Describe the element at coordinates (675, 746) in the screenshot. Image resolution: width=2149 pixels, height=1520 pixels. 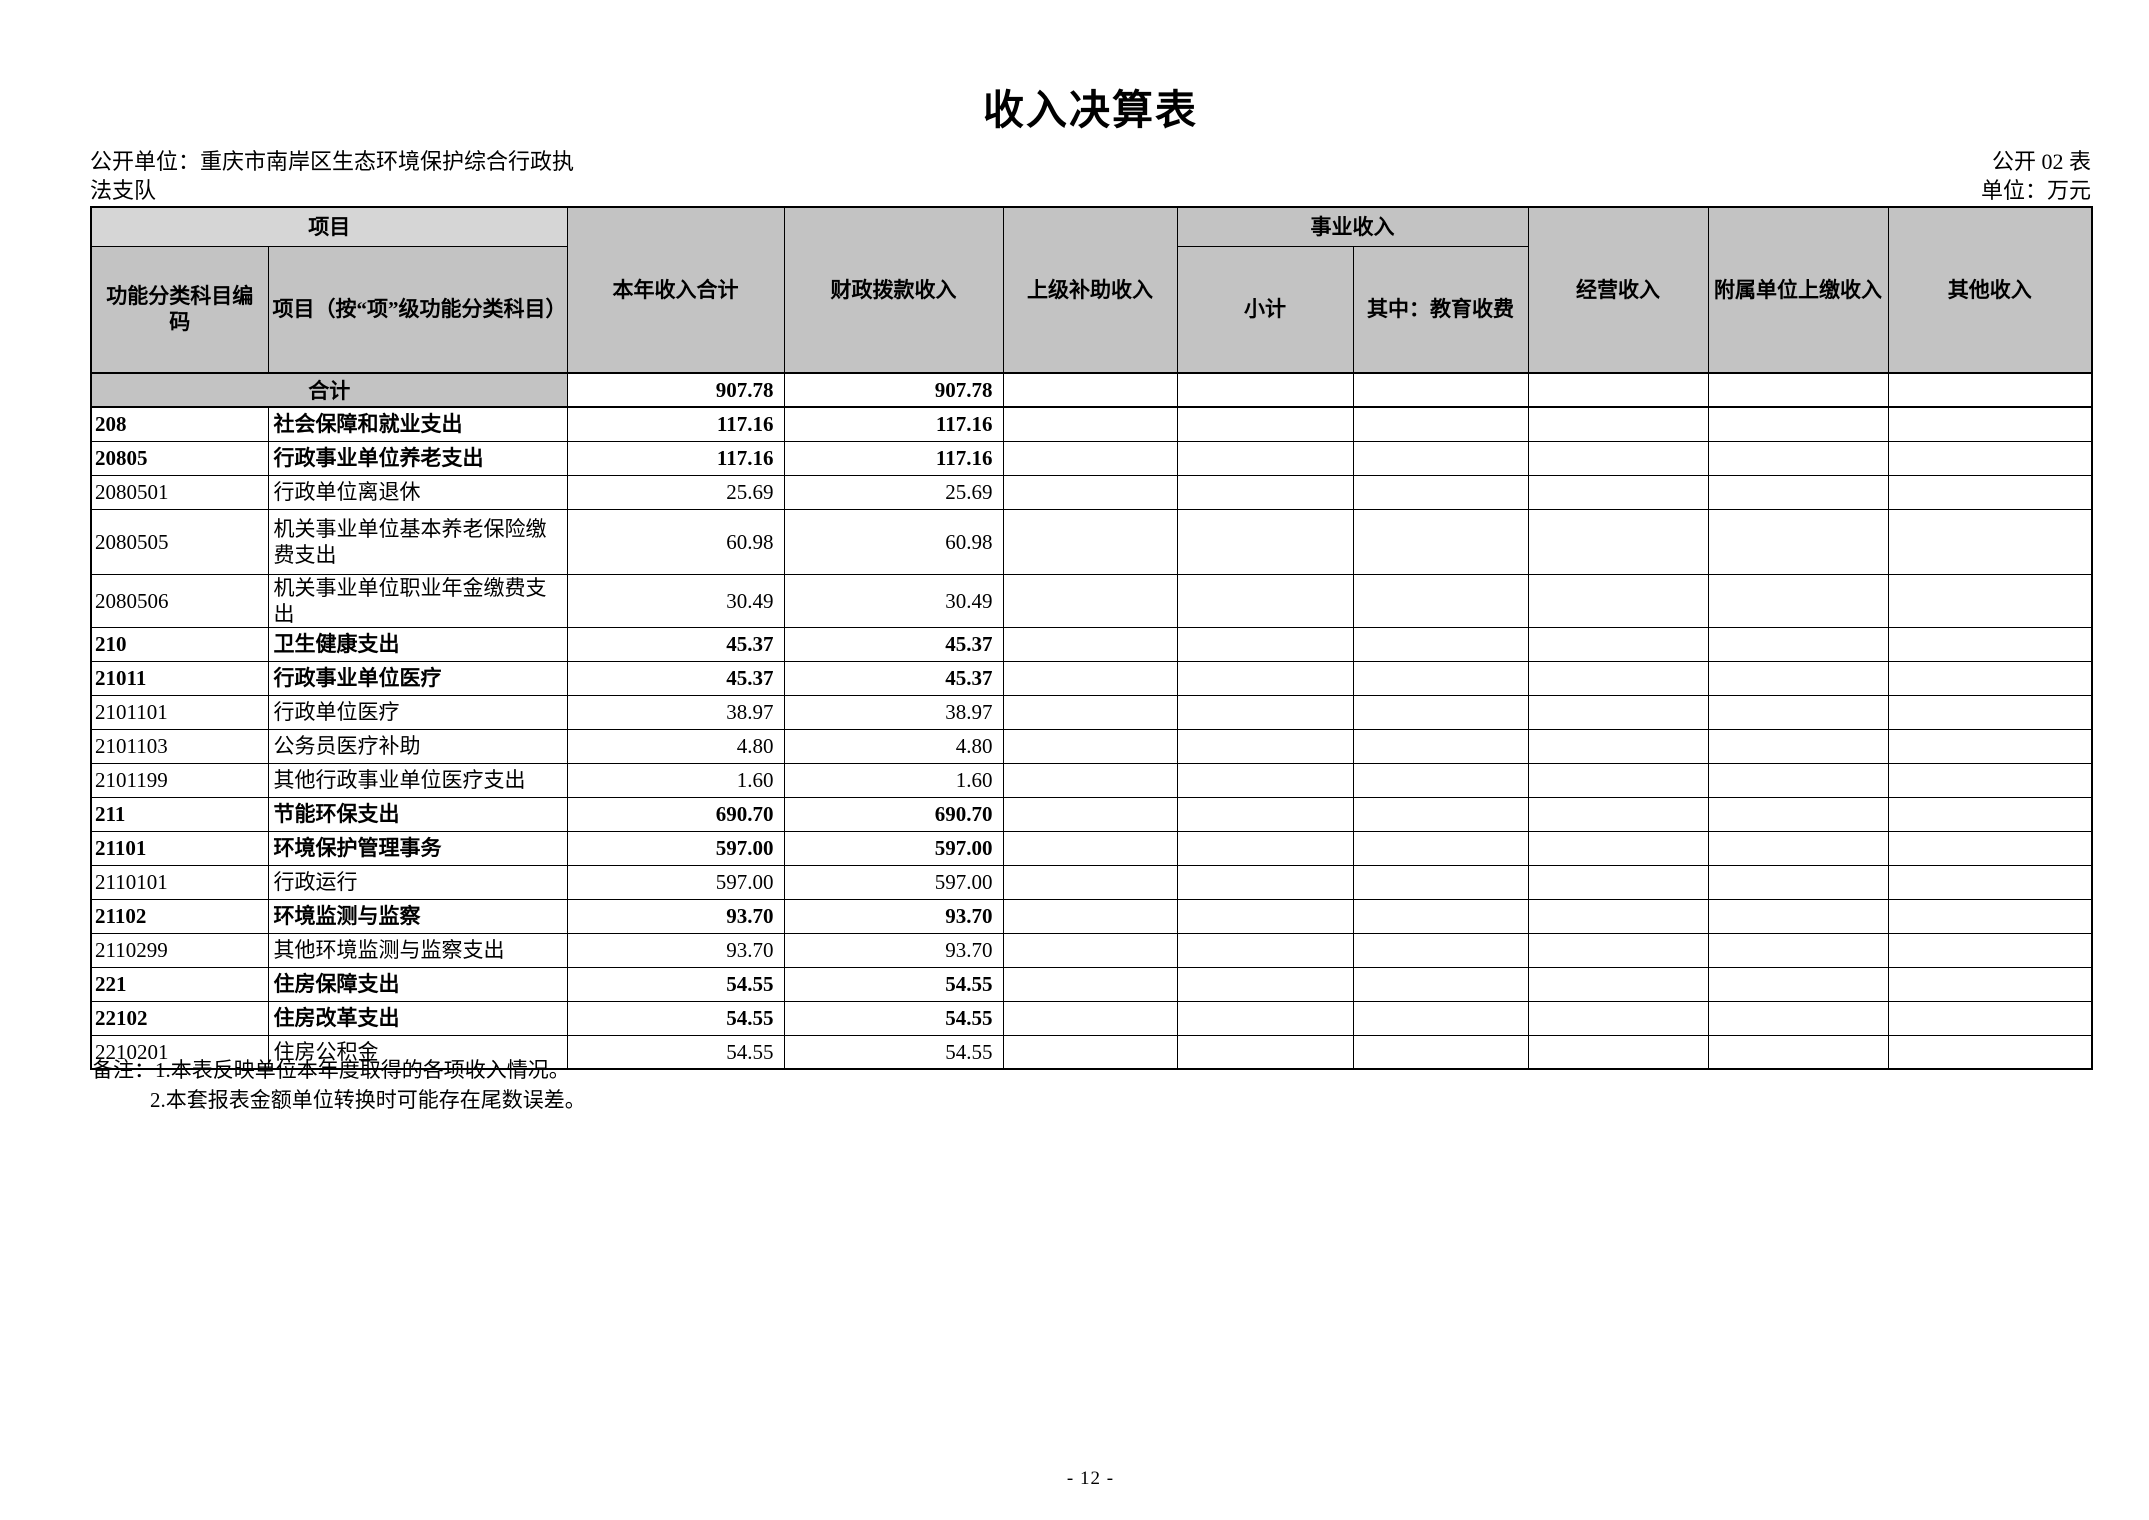
I see `cell-year-total: 4.80` at that location.